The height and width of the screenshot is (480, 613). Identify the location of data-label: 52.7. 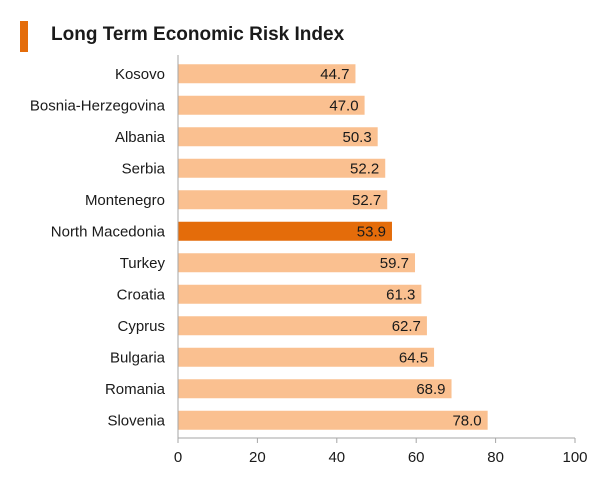
(366, 200).